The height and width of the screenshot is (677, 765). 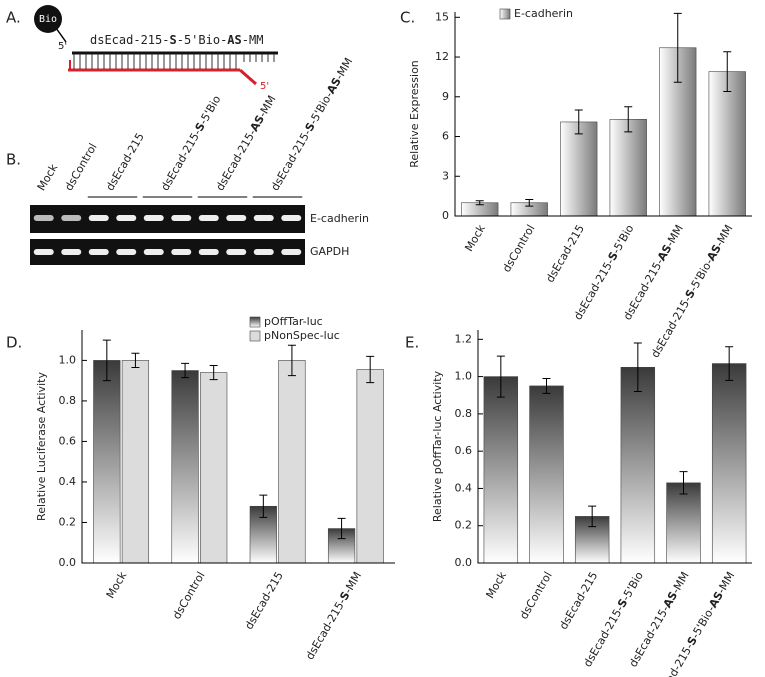 I want to click on y-tick-label: 0.4, so click(x=68, y=481).